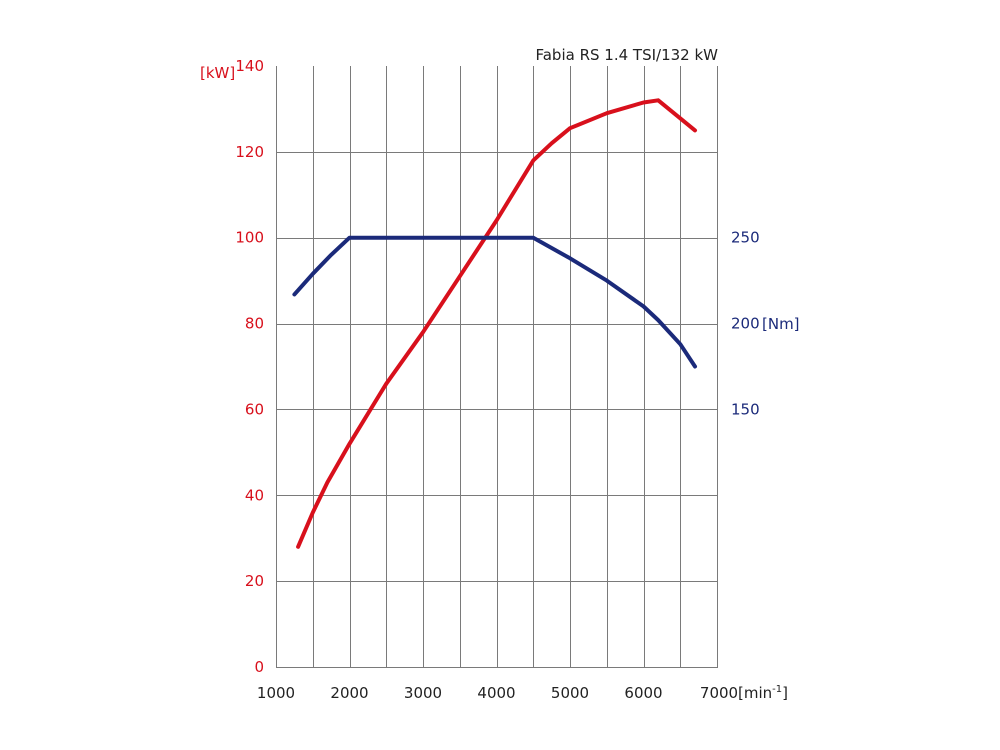 The width and height of the screenshot is (1000, 750). Describe the element at coordinates (249, 66) in the screenshot. I see `left-tick-label: 140` at that location.